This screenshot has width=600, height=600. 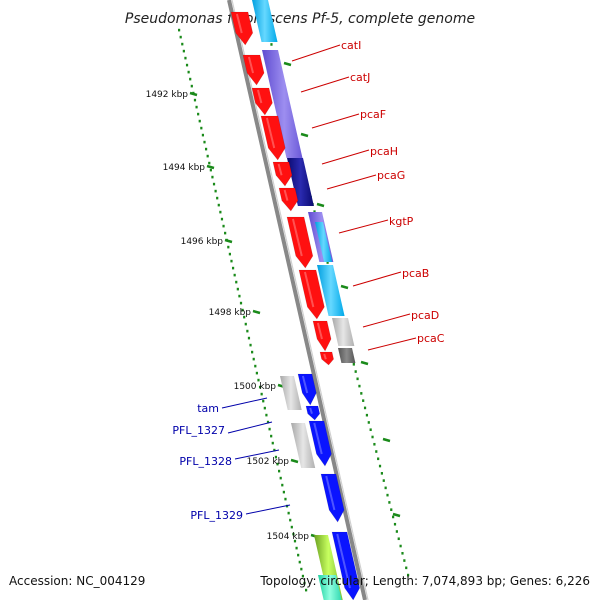 I want to click on gene-label-pfl-1327: PFL_1327, so click(x=198, y=430).